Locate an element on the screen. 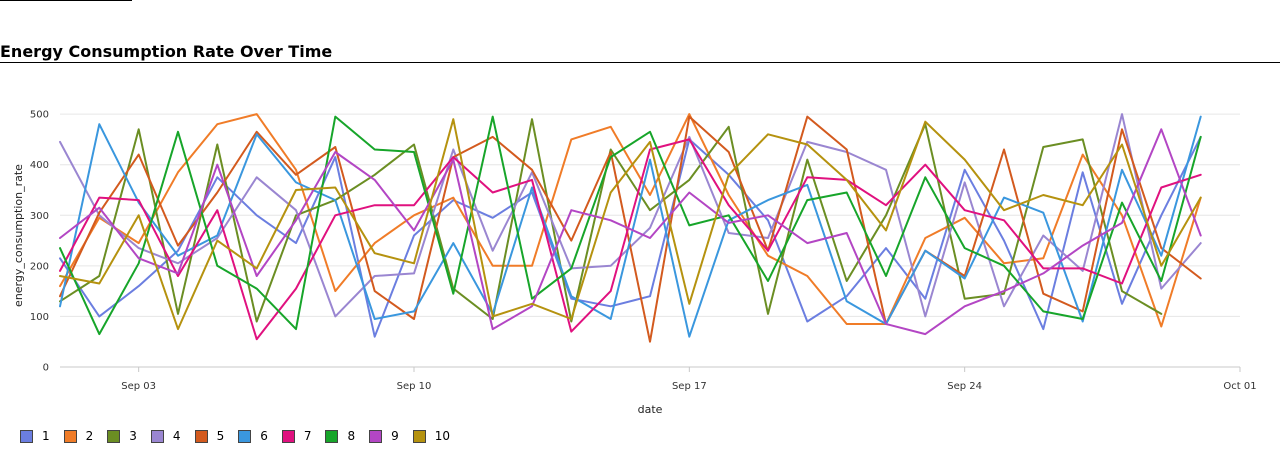 The height and width of the screenshot is (454, 1280). y-tick-label: 400 is located at coordinates (39, 165).